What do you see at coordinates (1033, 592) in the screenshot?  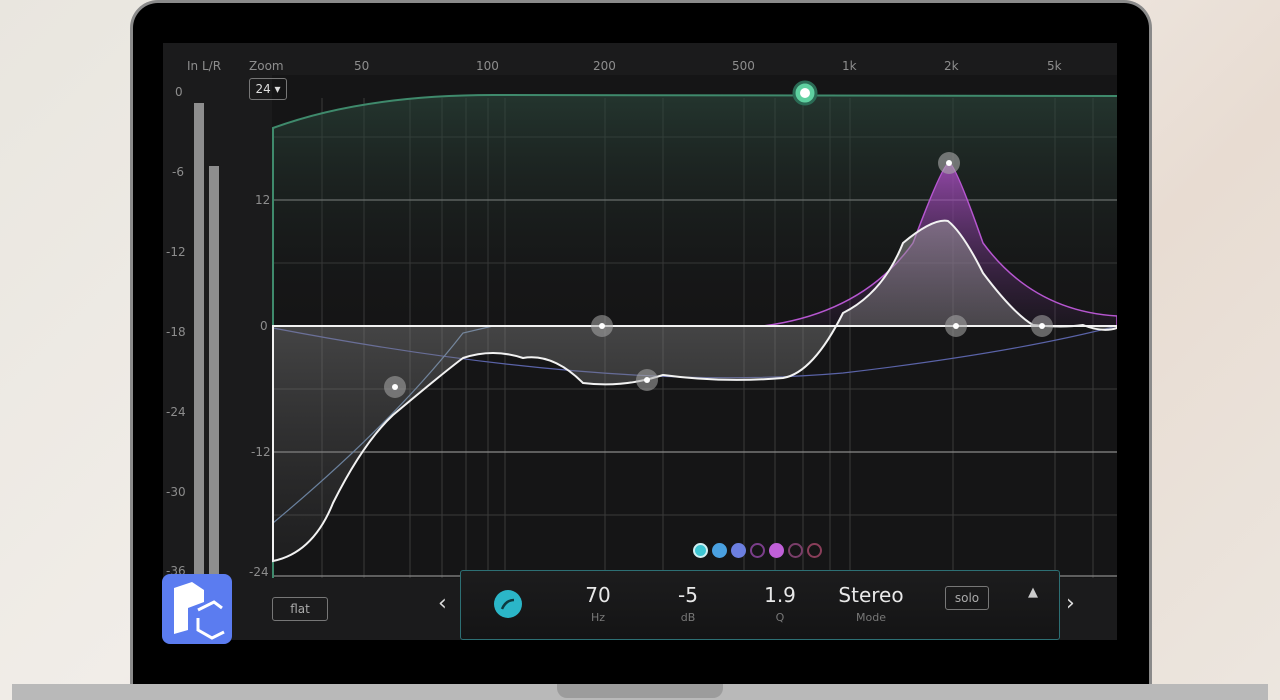 I see `collapse-panel-button: ▲` at bounding box center [1033, 592].